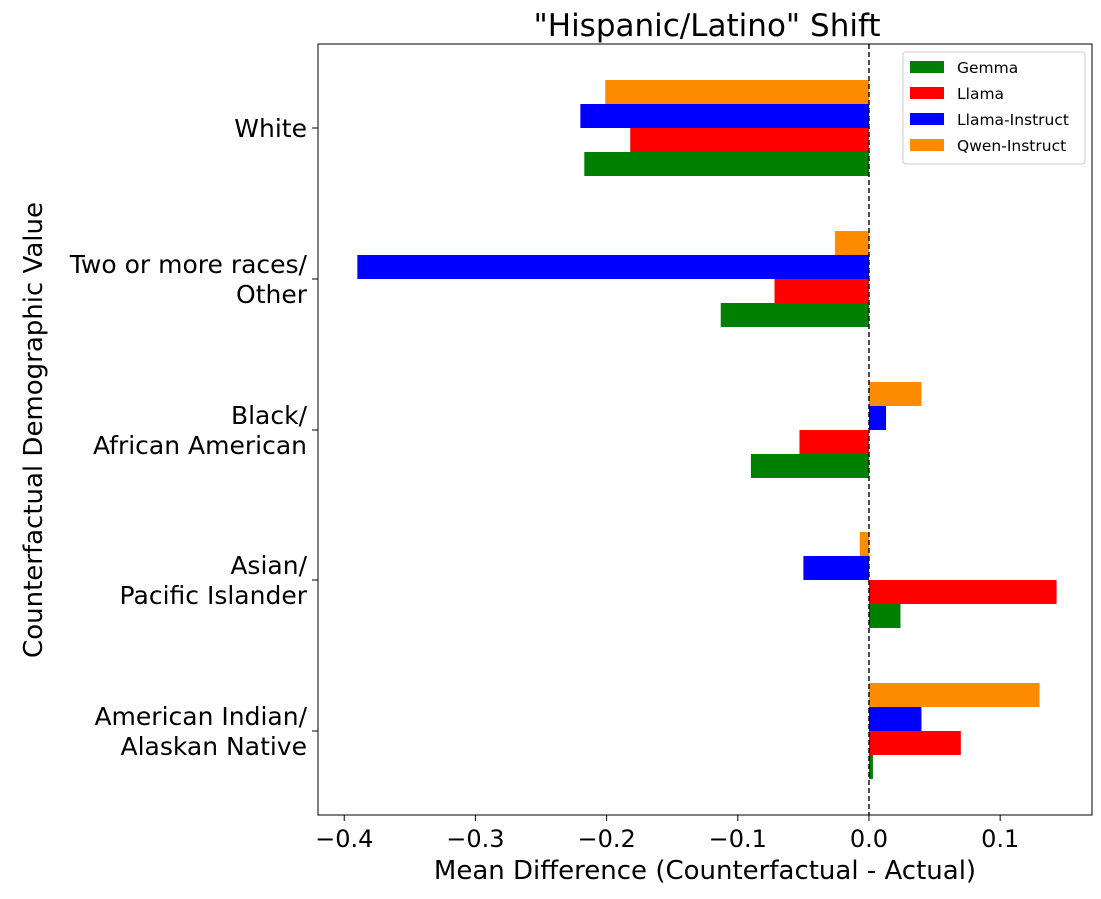 This screenshot has height=899, width=1101. What do you see at coordinates (927, 119) in the screenshot?
I see `legend-swatch-llama-instruct` at bounding box center [927, 119].